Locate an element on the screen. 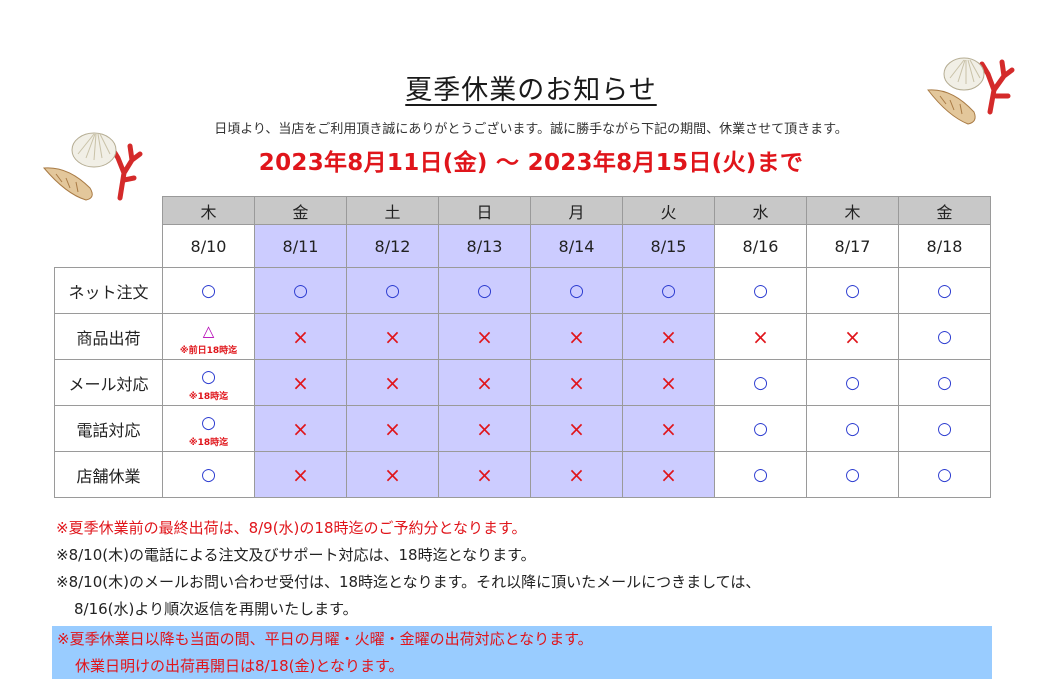 This screenshot has height=700, width=1050. note-email-resume: 8/16(水)より順次返信を再開いたします。 is located at coordinates (216, 609).